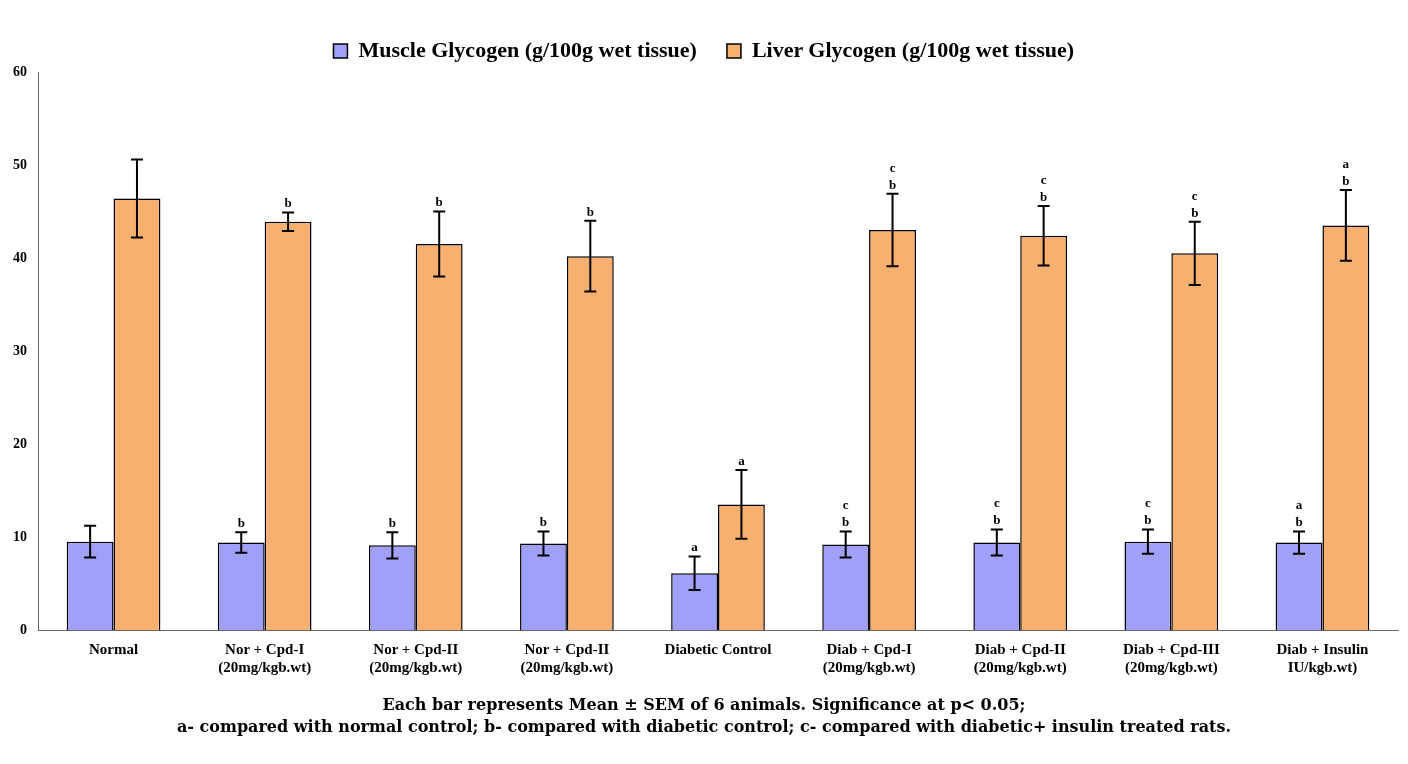 Image resolution: width=1408 pixels, height=764 pixels. I want to click on legend-label: Muscle Glycogen (g/100g wet tissue), so click(527, 49).